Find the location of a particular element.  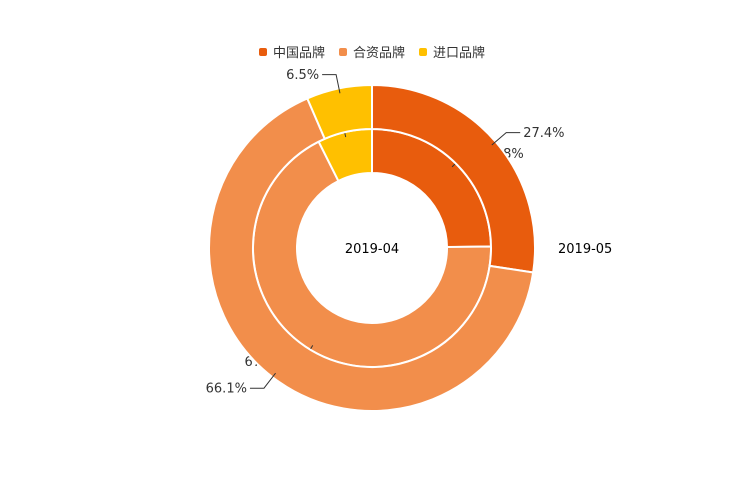

outer-ring-leader-china-brand is located at coordinates (506, 139).